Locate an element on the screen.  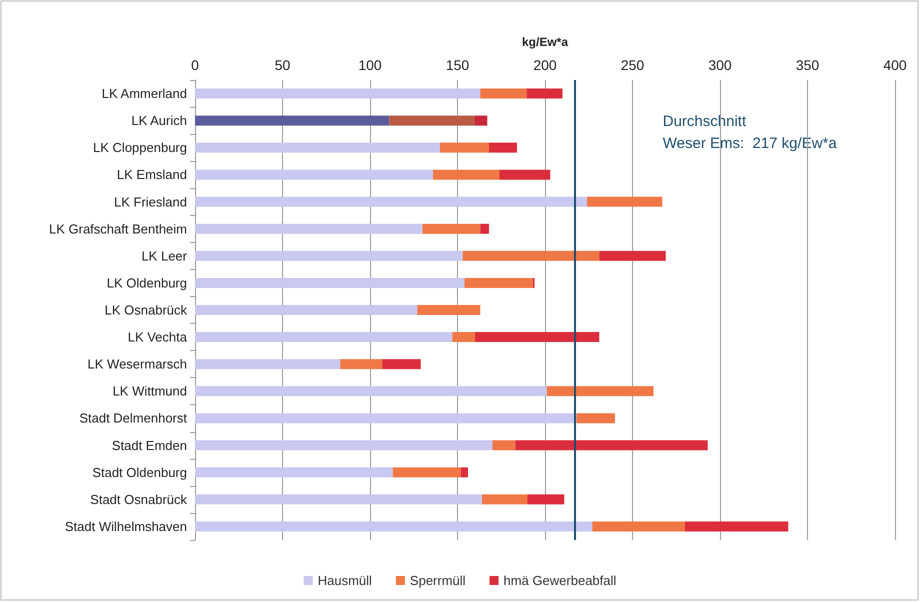
y-tick-label: LK Oldenburg is located at coordinates (146, 282).